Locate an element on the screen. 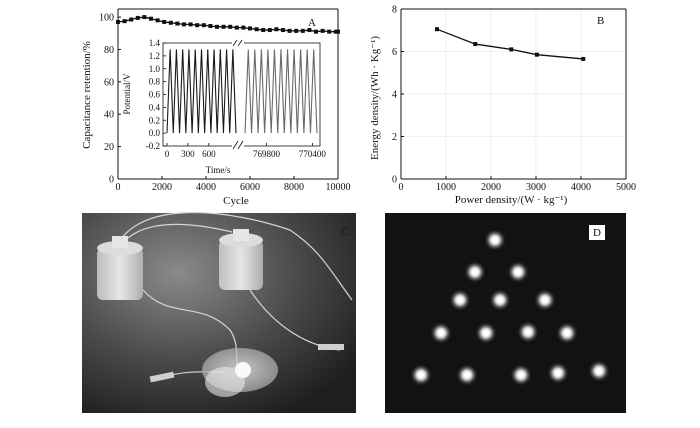 This screenshot has height=428, width=700. b-y-tick-label: 0 is located at coordinates (394, 180).